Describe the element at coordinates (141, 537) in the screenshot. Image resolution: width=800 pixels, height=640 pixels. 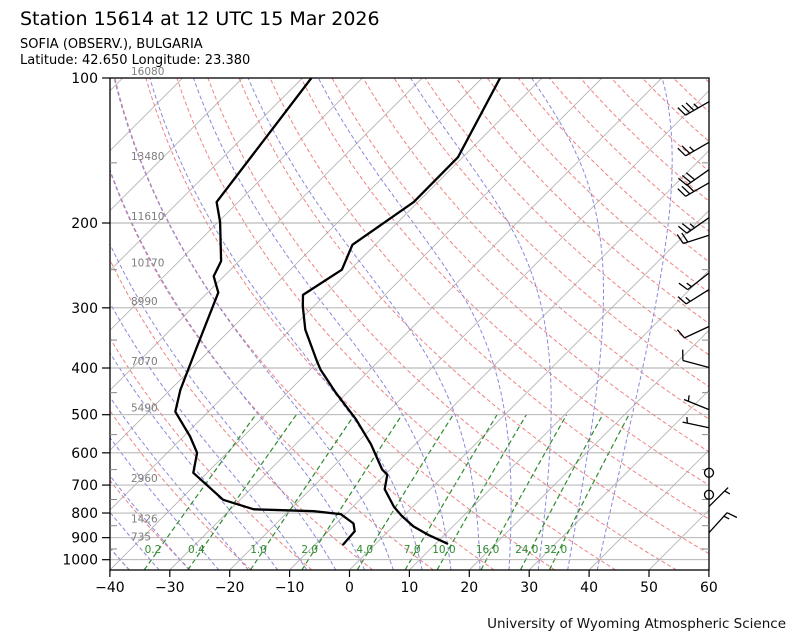
I see `height-label: 735` at that location.